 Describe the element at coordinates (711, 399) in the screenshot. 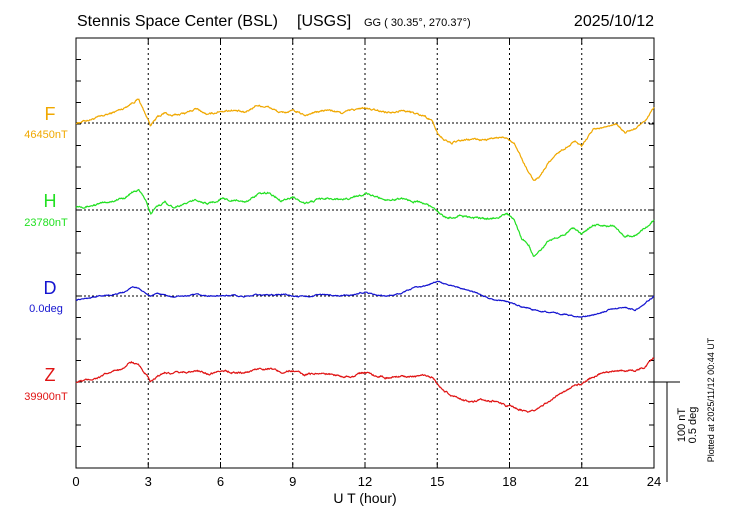

I see `plotted-at-note: Plotted at 2025/11/12 00:44 UT` at that location.